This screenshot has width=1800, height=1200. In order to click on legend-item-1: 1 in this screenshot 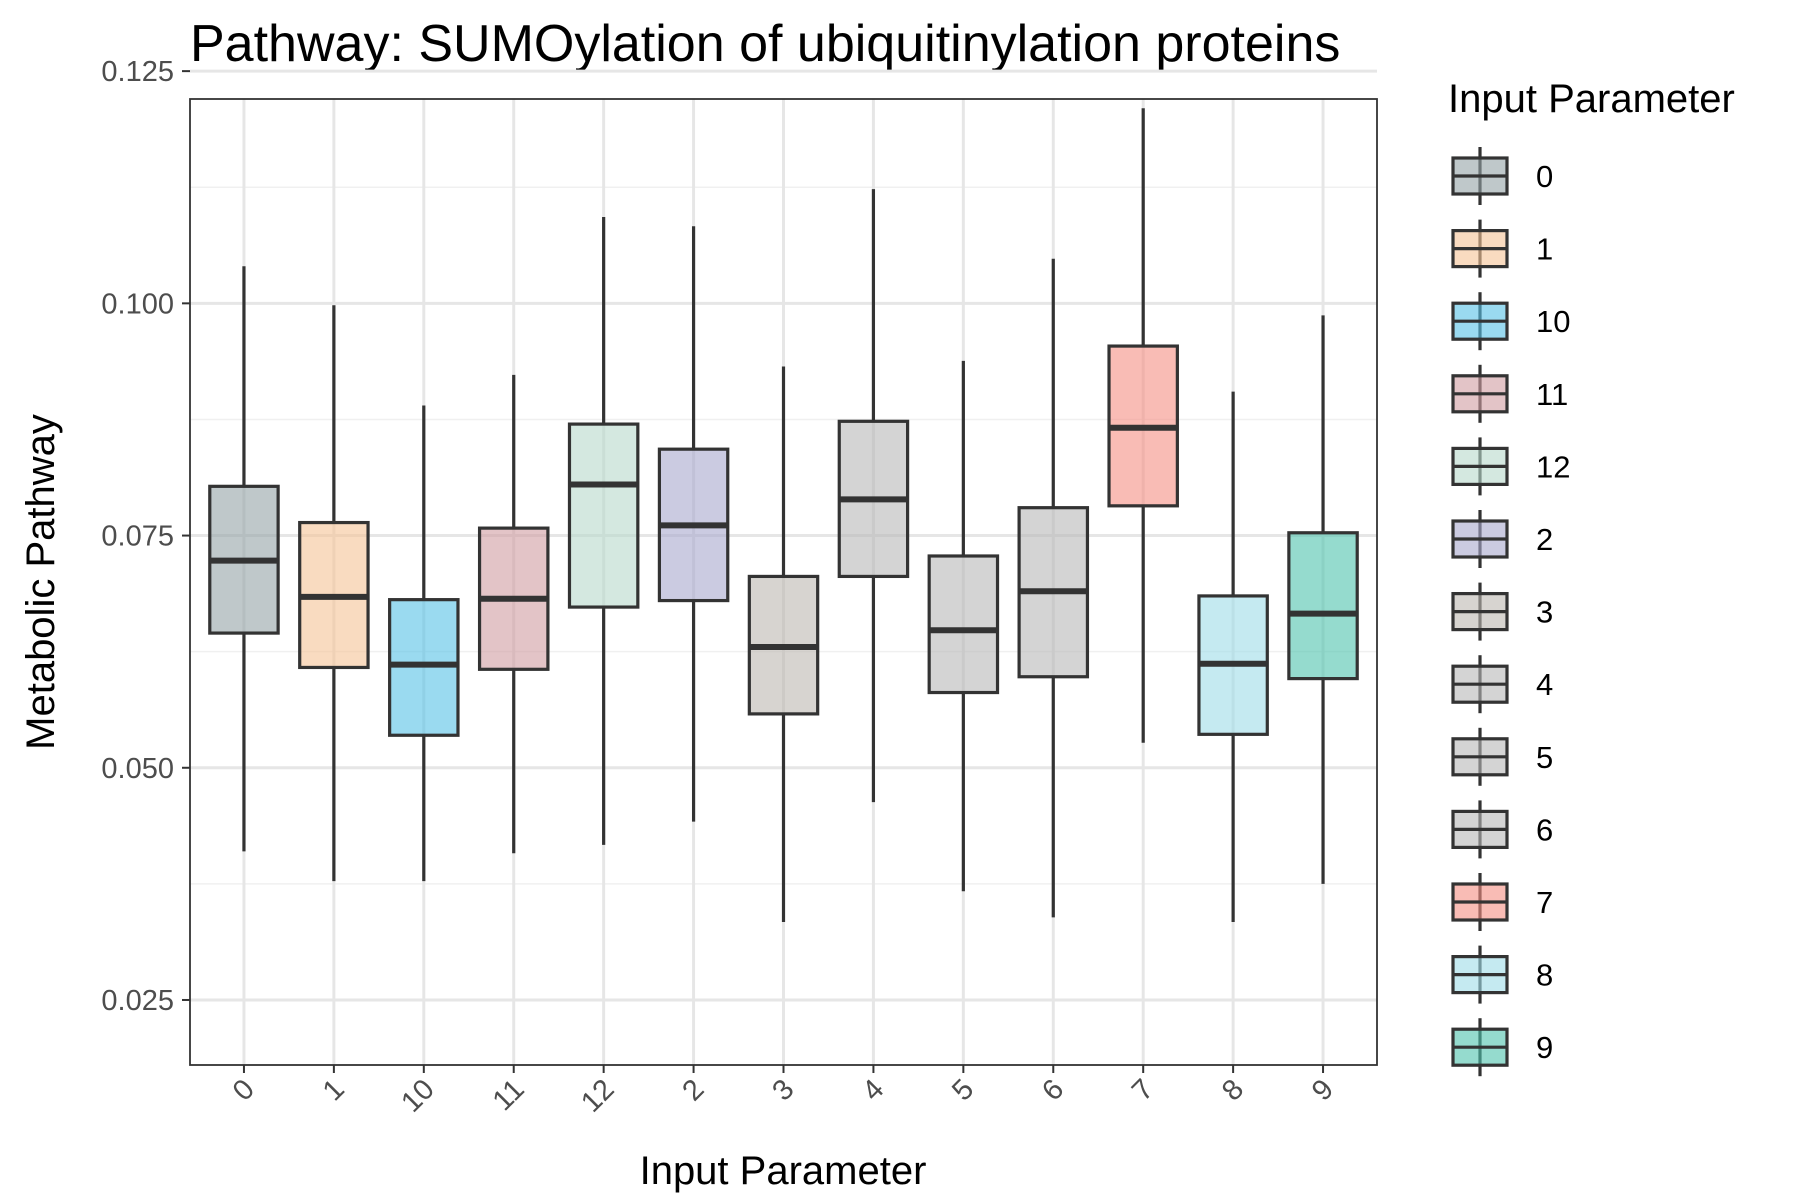, I will do `click(1502, 248)`.